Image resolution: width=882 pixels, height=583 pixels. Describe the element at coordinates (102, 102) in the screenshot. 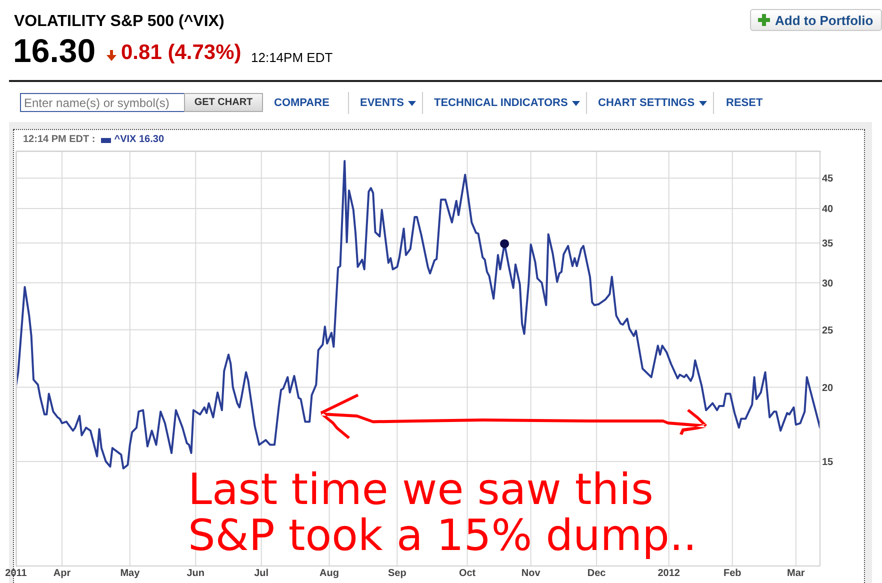

I see `search-field: Enter name(s) or symbol(s)` at that location.